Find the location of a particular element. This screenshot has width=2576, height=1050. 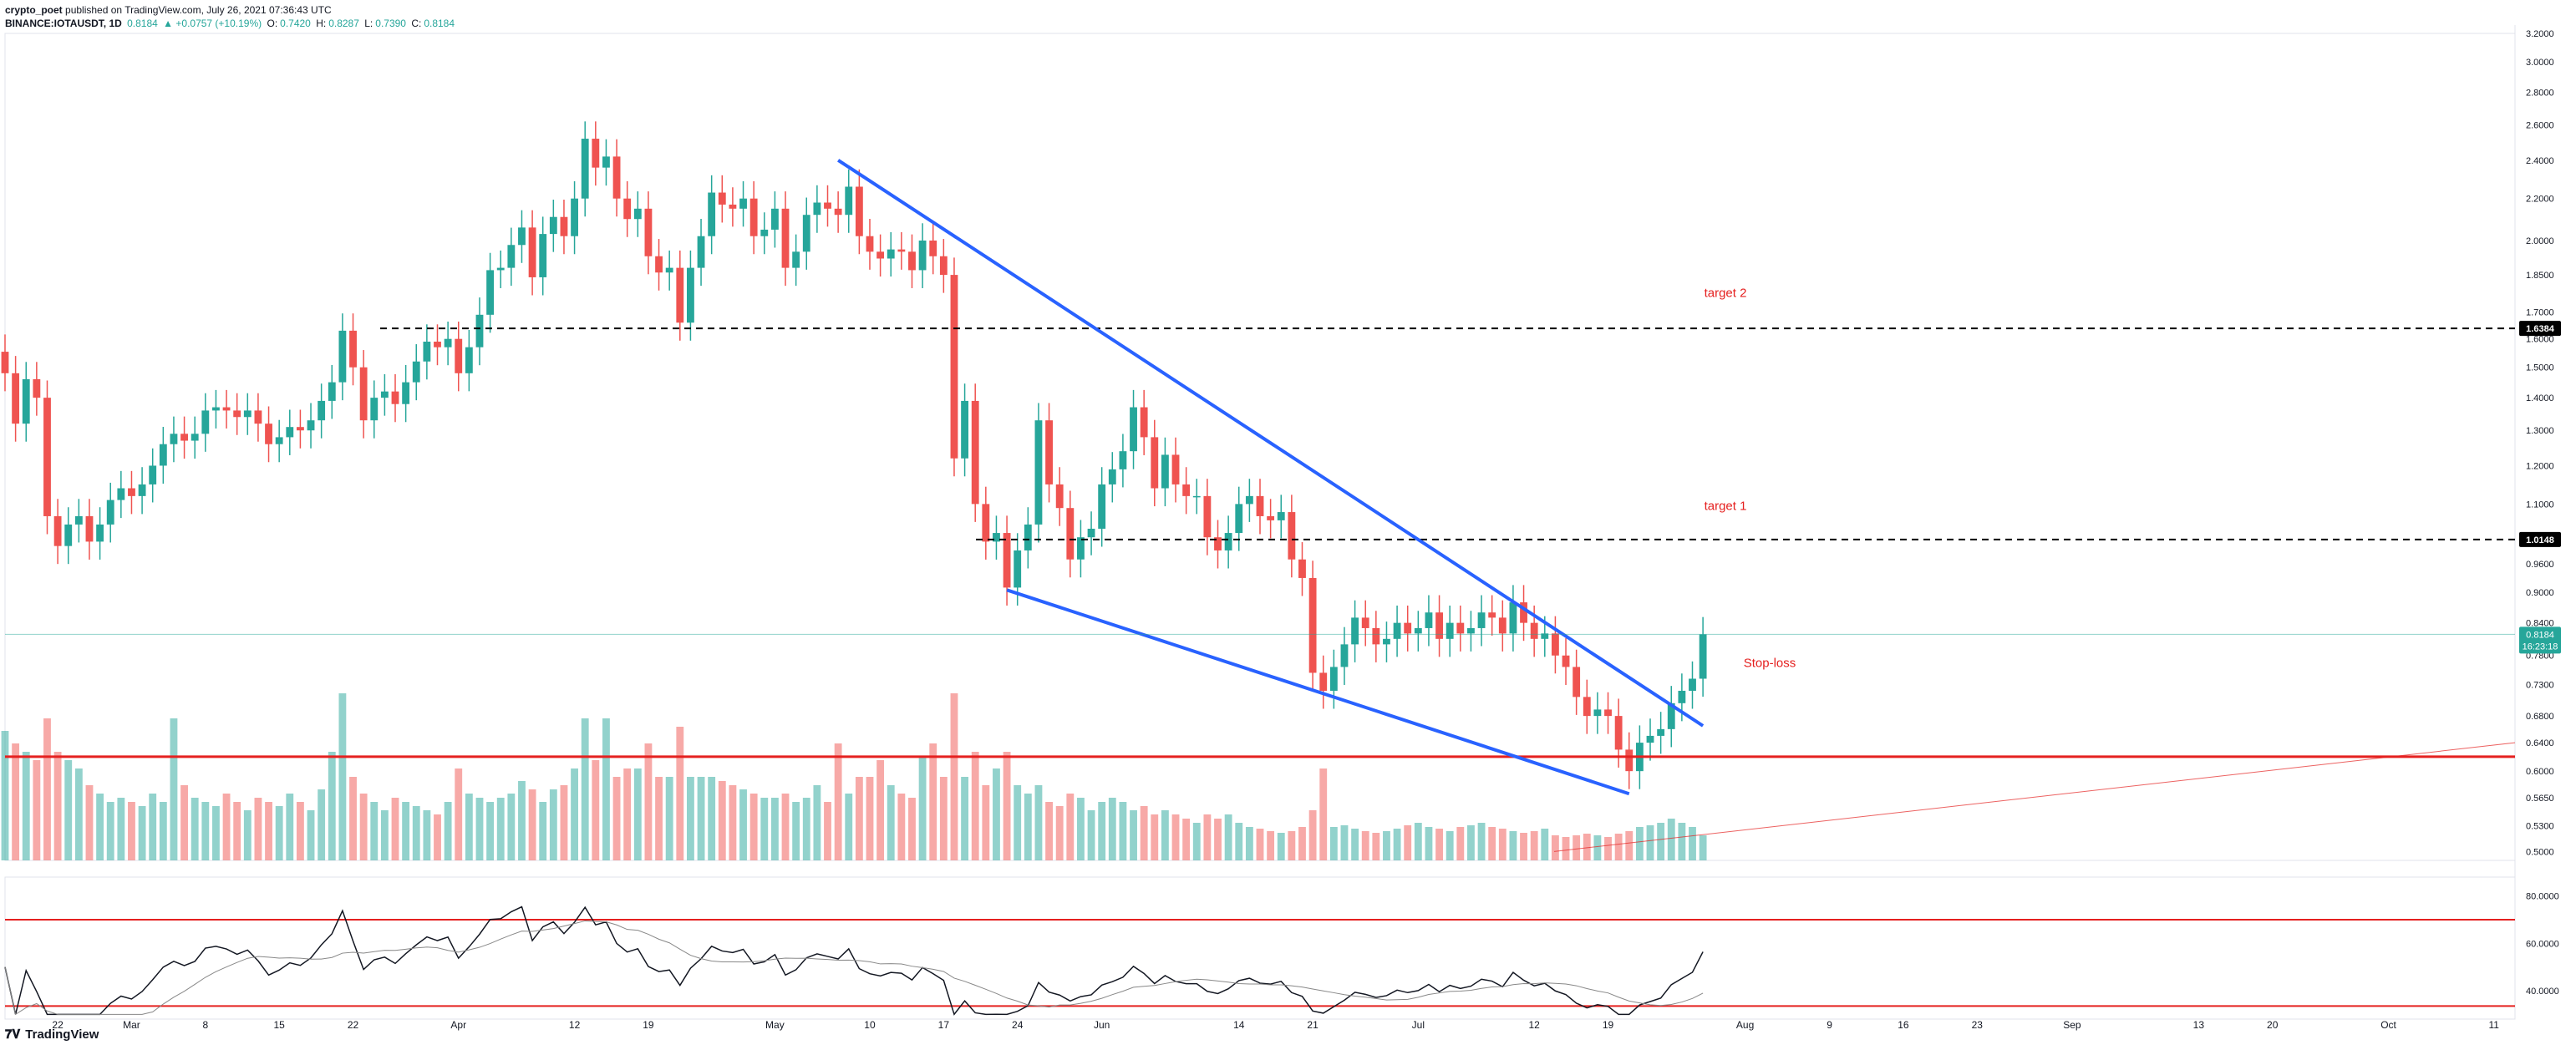

time-tick-label: Sep is located at coordinates (2072, 1025).